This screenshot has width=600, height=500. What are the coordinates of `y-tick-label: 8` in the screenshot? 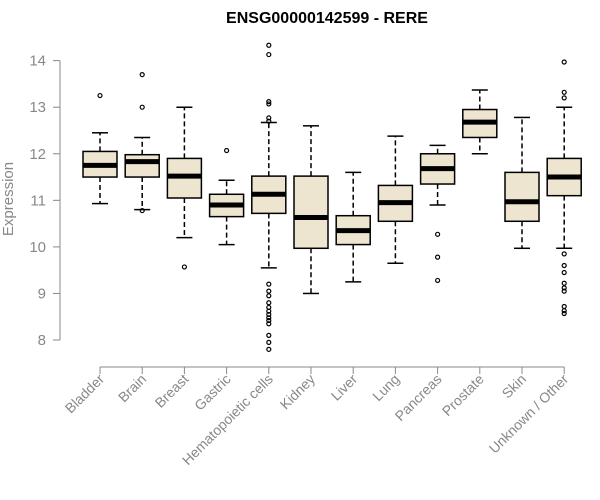 It's located at (42, 340).